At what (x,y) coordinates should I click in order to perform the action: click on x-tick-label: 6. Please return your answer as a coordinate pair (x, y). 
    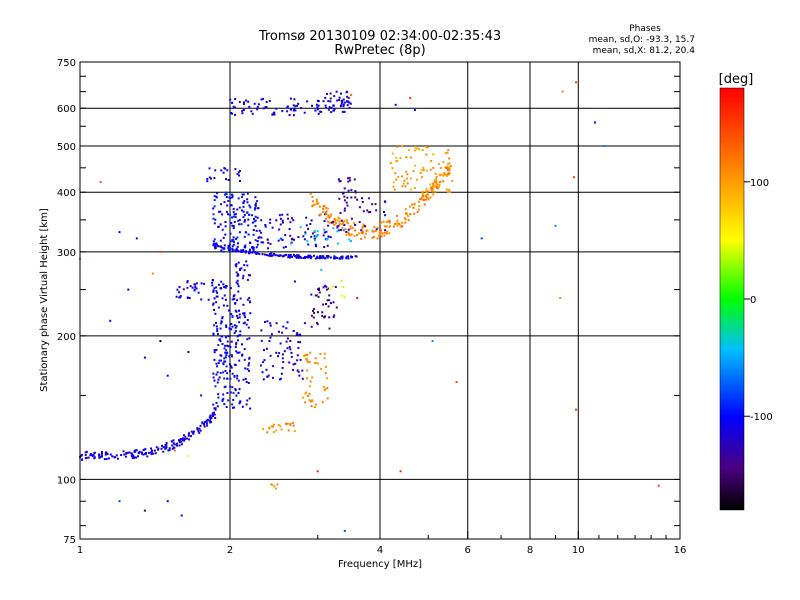
    Looking at the image, I should click on (468, 550).